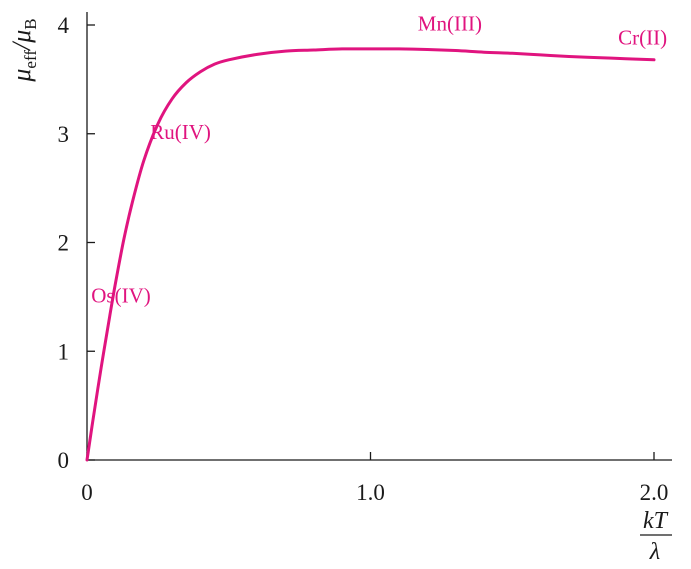 The image size is (691, 569). What do you see at coordinates (30, 59) in the screenshot?
I see `y-label-sub1: eff` at bounding box center [30, 59].